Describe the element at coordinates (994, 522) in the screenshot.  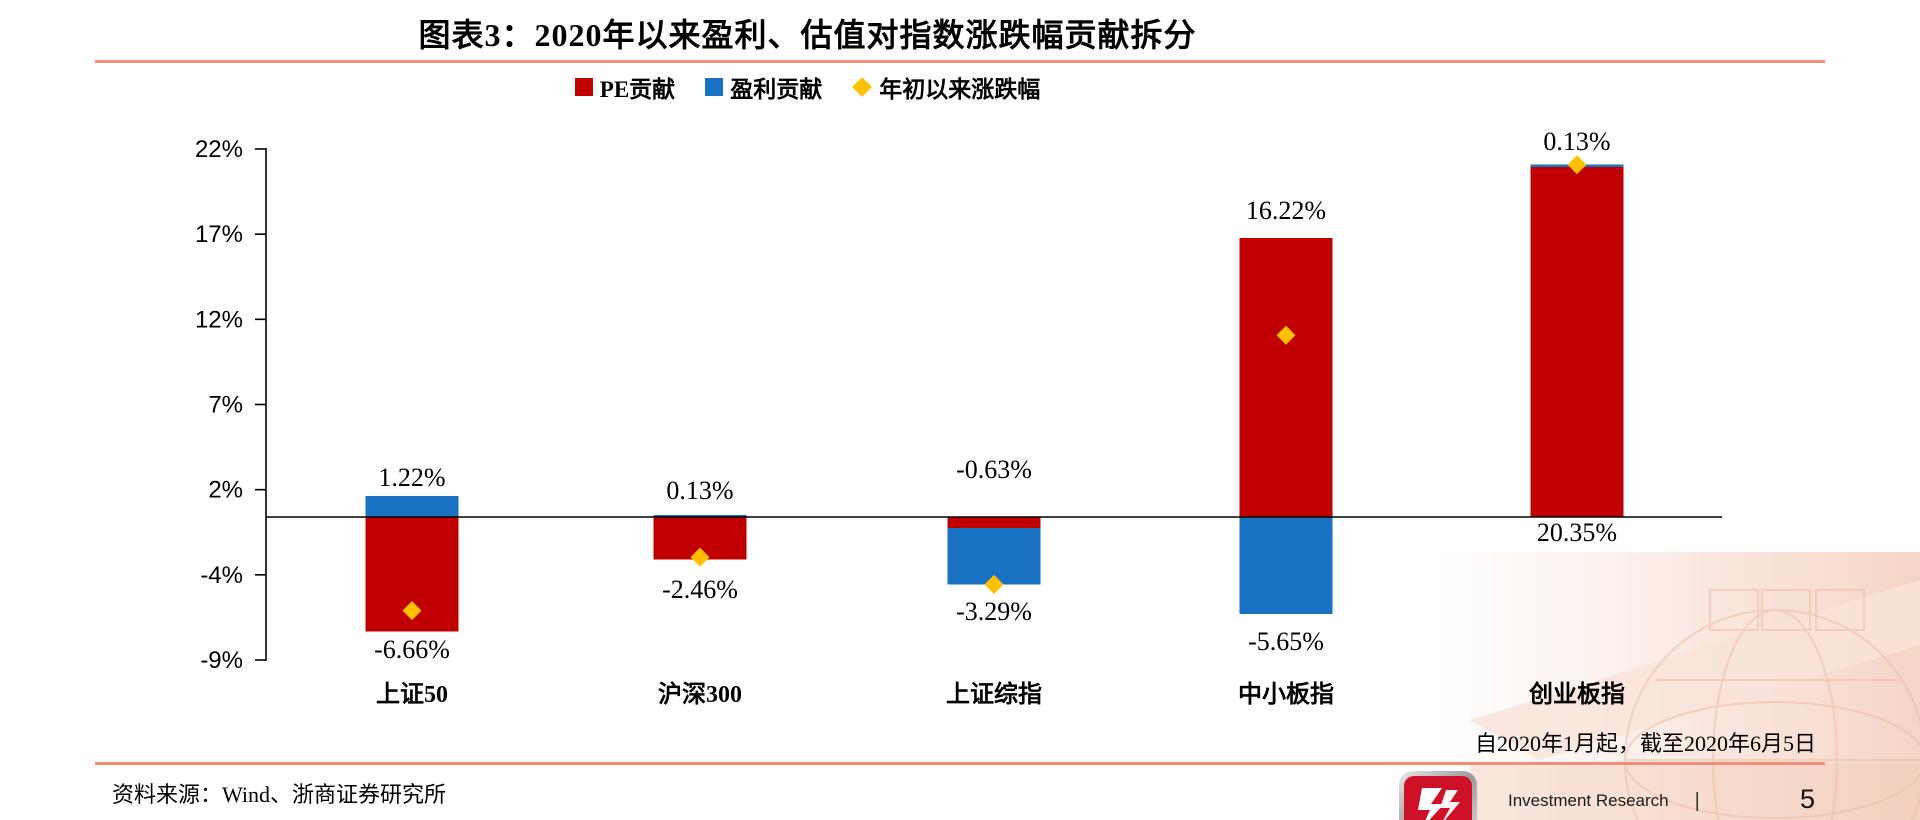
I see `bar-pe-上证综指` at that location.